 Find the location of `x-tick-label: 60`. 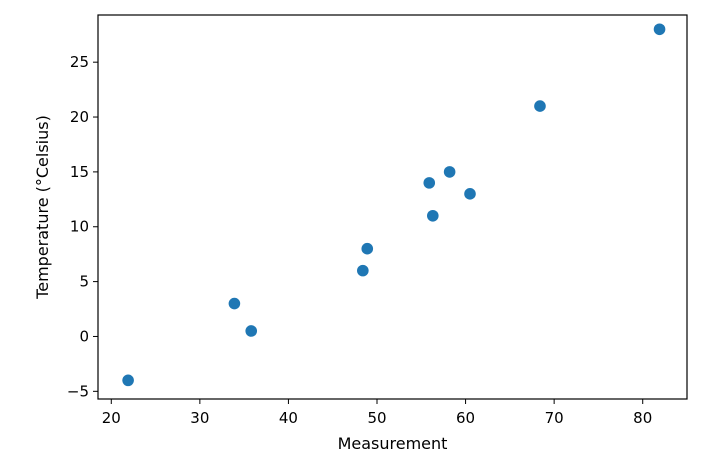

x-tick-label: 60 is located at coordinates (465, 418).